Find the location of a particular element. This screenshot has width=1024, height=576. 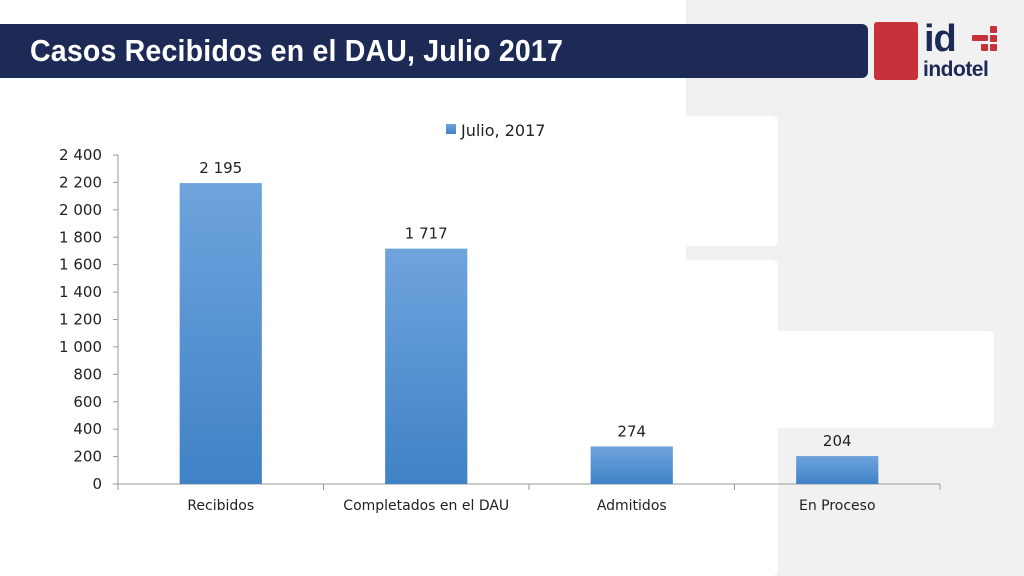

legend-label: Julio, 2017 is located at coordinates (502, 130).